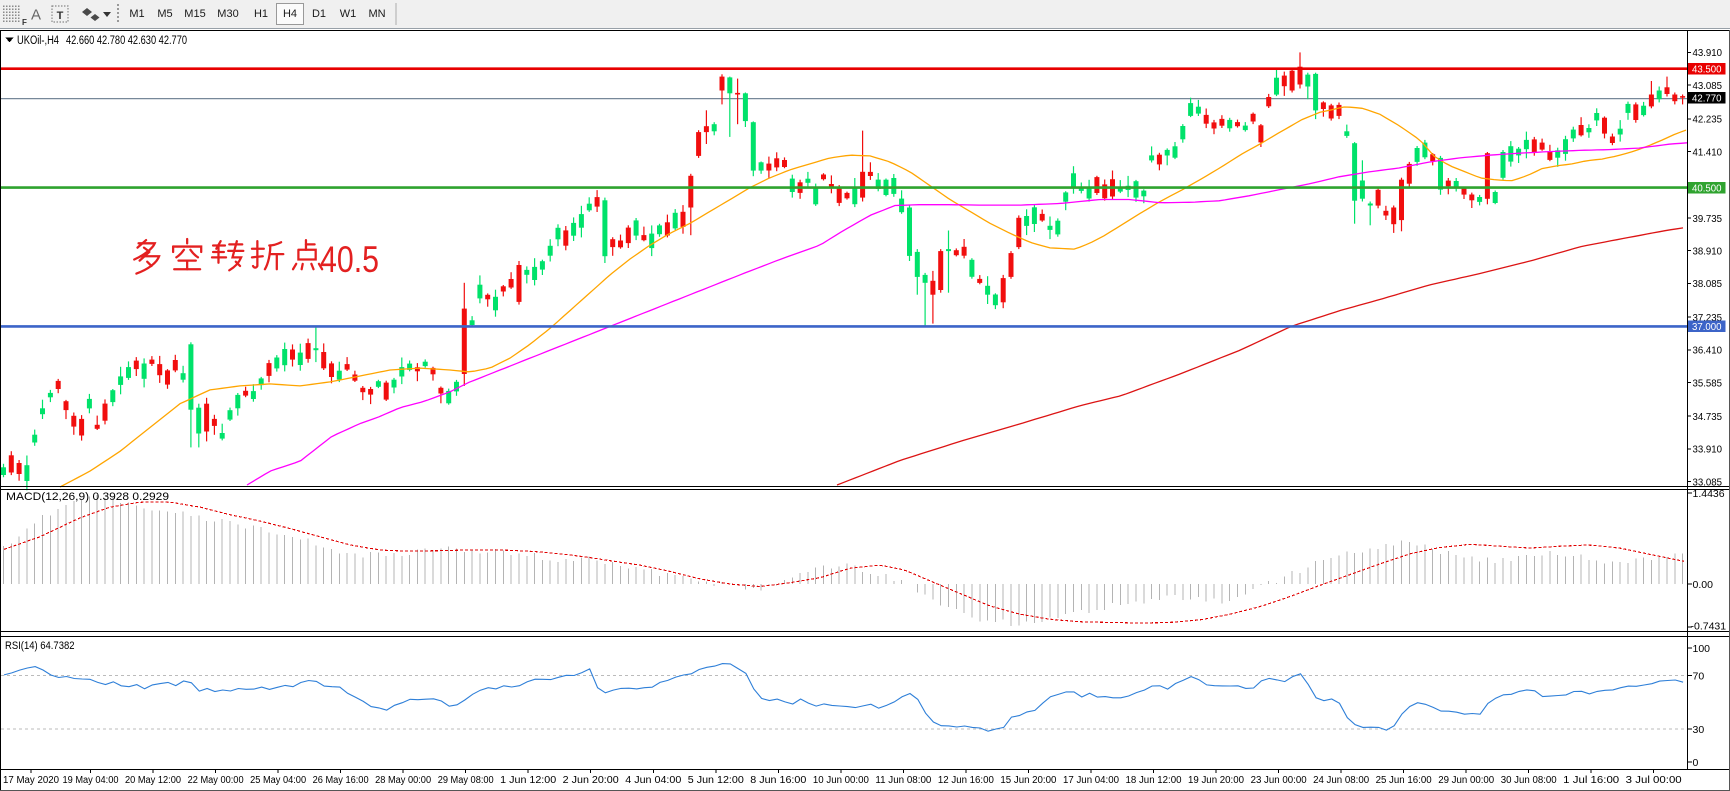  What do you see at coordinates (403, 780) in the screenshot?
I see `svg-text: 28 May 00:00` at bounding box center [403, 780].